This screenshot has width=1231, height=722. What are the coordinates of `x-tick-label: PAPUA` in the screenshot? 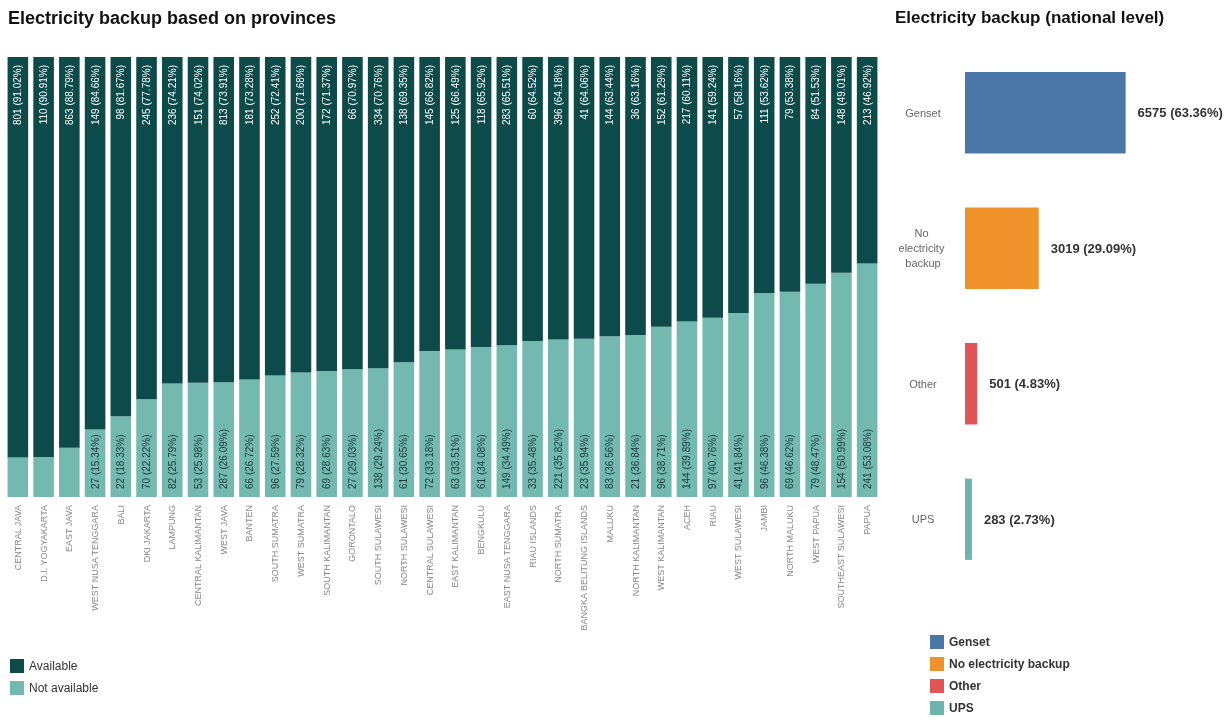 It's located at (867, 520).